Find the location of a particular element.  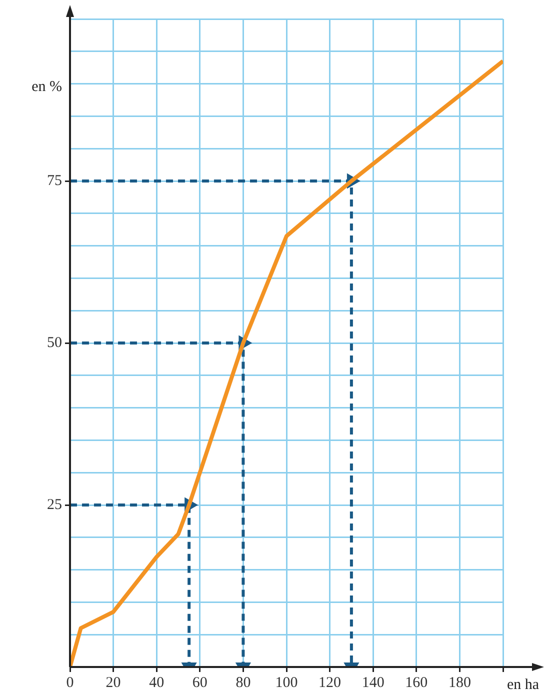

x-tick-label: 140 is located at coordinates (373, 682).